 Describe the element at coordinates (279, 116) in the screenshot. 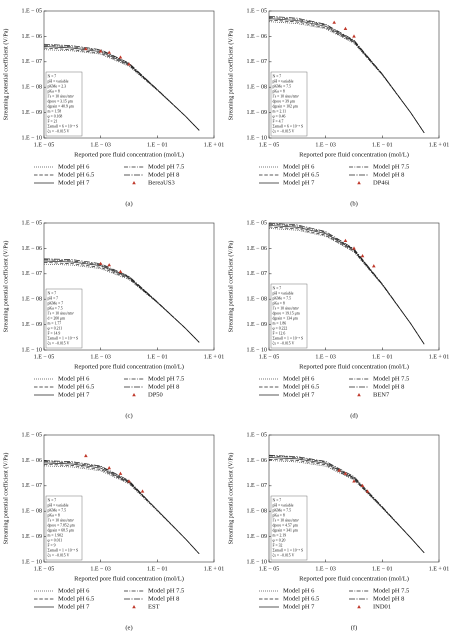

I see `inset-text: φ = 0.46` at that location.